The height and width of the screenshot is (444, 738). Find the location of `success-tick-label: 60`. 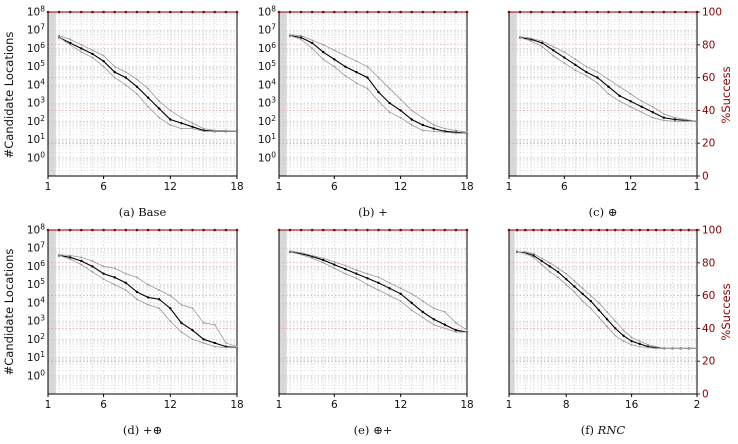

success-tick-label: 60 is located at coordinates (708, 78).